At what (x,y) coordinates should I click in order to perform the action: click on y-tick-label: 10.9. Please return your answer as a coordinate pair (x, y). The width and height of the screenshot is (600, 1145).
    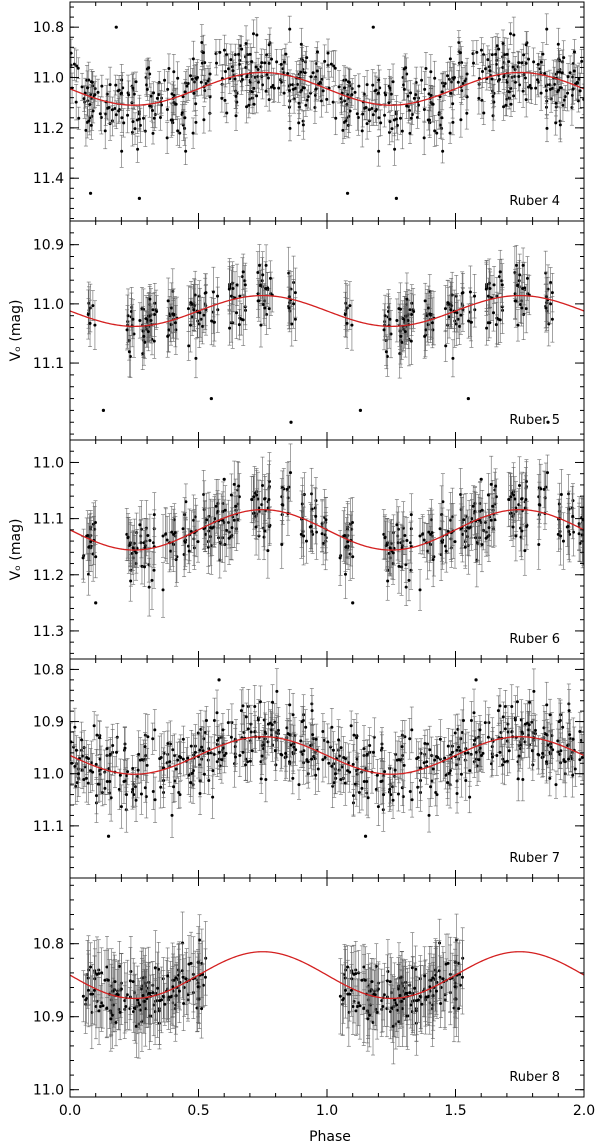
    Looking at the image, I should click on (48, 246).